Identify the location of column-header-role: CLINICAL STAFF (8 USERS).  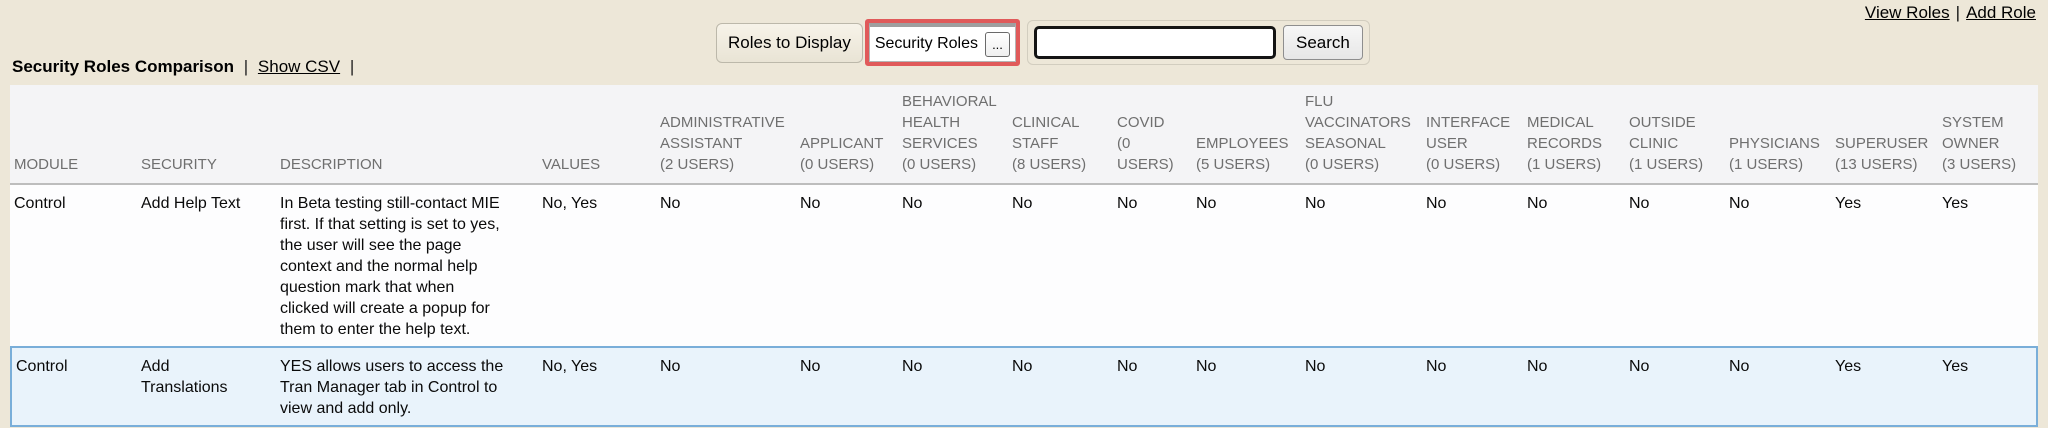
(1060, 135).